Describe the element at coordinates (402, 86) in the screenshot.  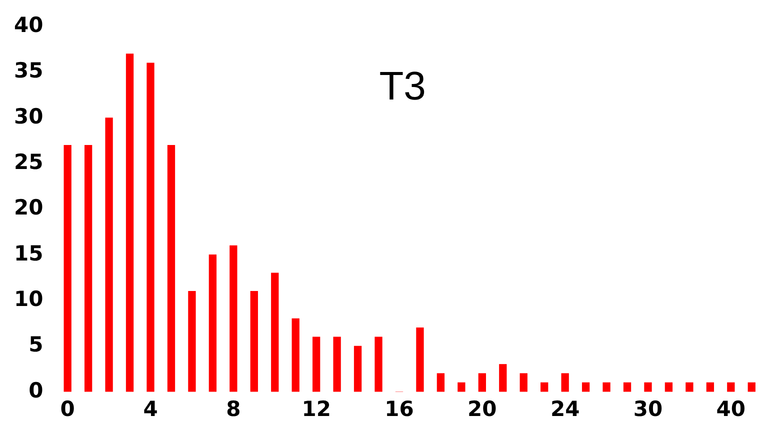
I see `text: T3` at that location.